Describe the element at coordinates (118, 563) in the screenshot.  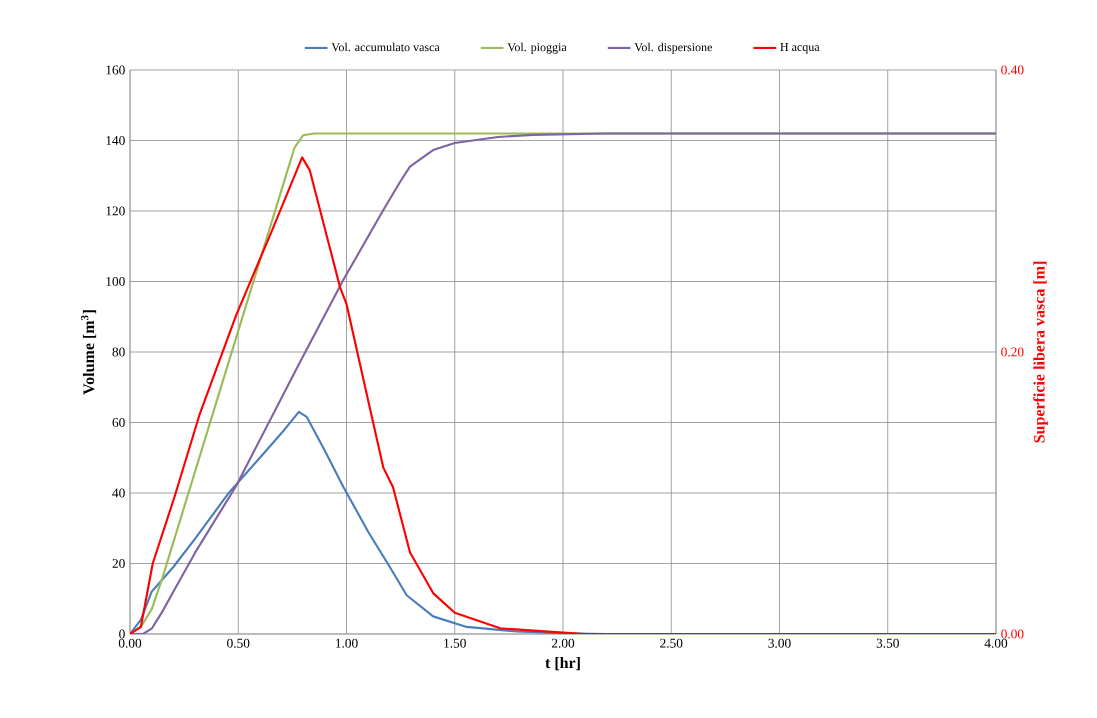
I see `y-tick-label: 20` at that location.